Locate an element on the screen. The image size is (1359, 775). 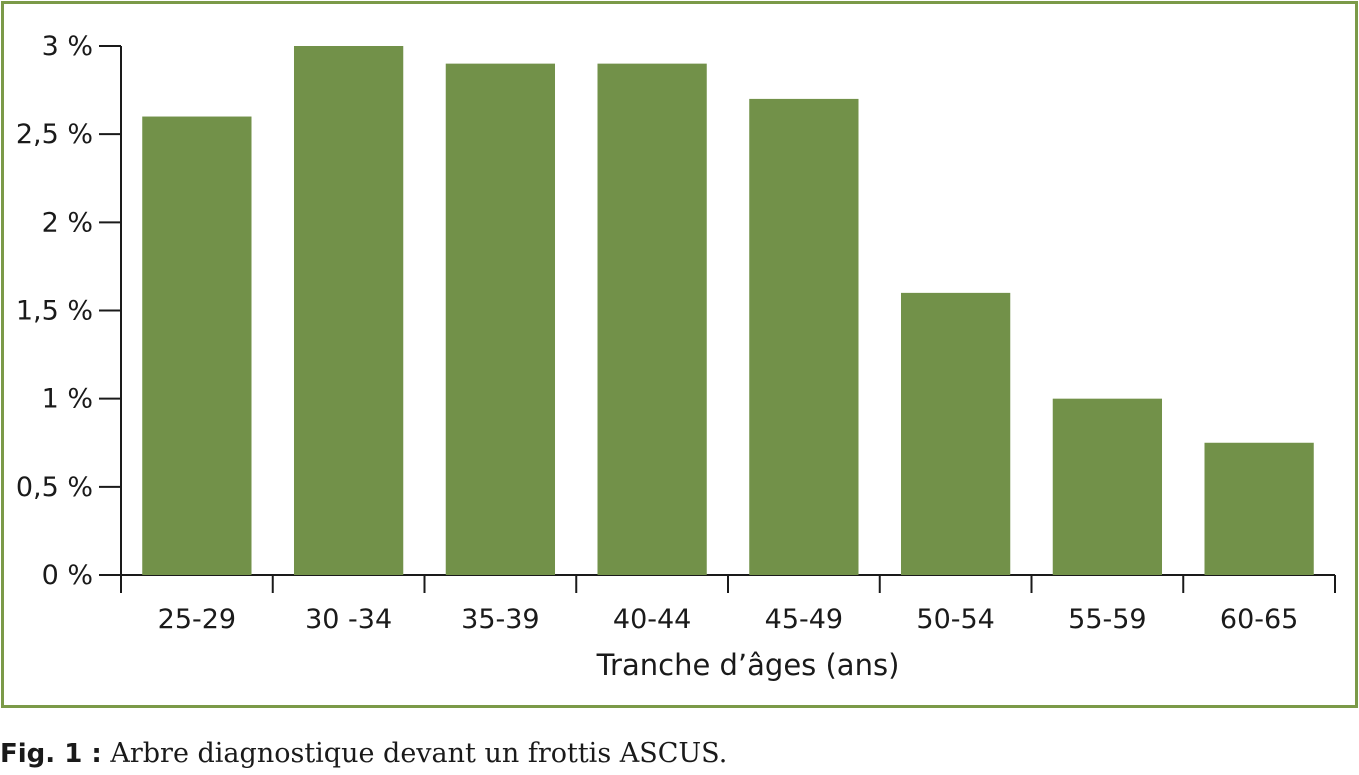
x-tick-label: 50-54 is located at coordinates (955, 619).